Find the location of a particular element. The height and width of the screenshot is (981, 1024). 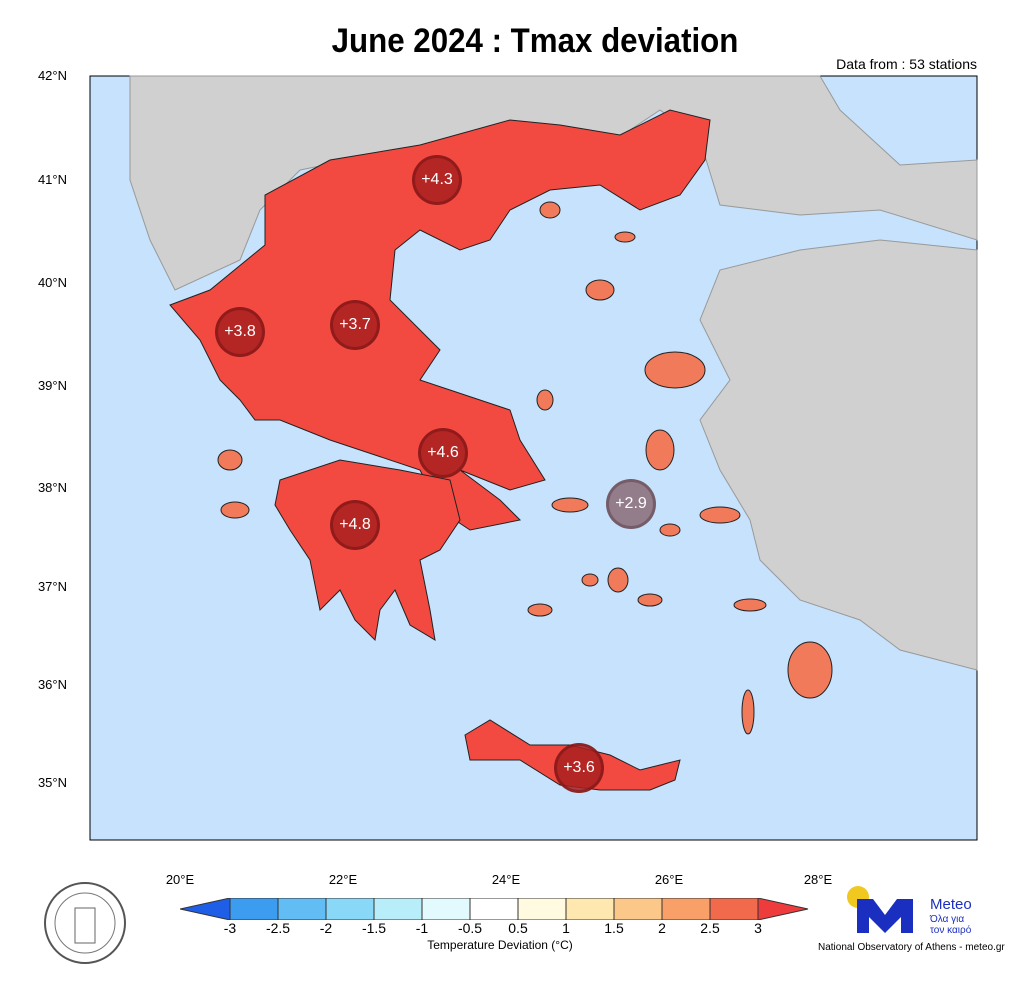

station-marker: +4.3 is located at coordinates (437, 180).